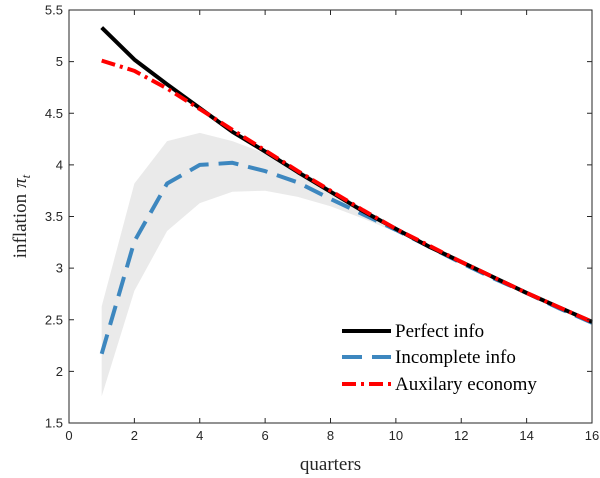 The width and height of the screenshot is (600, 478). I want to click on y-axis-title-symbol: π, so click(20, 183).